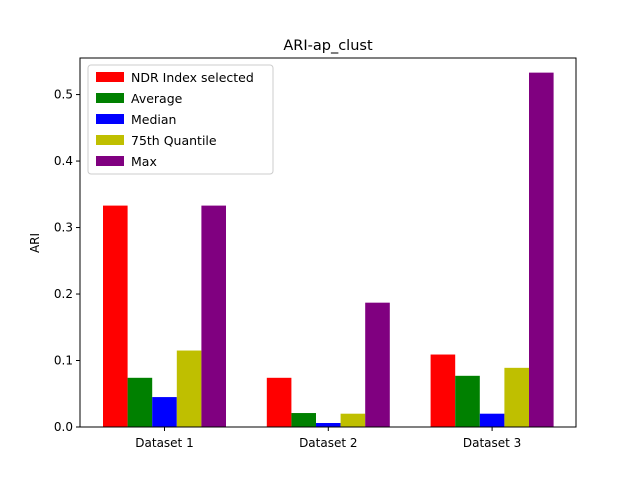 The width and height of the screenshot is (640, 480). What do you see at coordinates (164, 443) in the screenshot?
I see `x-tick-label: Dataset 1` at bounding box center [164, 443].